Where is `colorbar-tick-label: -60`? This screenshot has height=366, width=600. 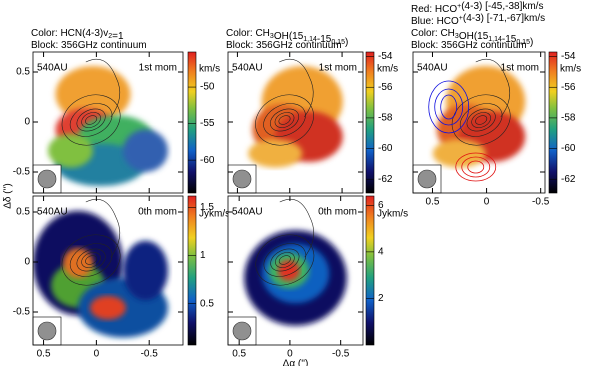
colorbar-tick-label: -60 is located at coordinates (207, 160).